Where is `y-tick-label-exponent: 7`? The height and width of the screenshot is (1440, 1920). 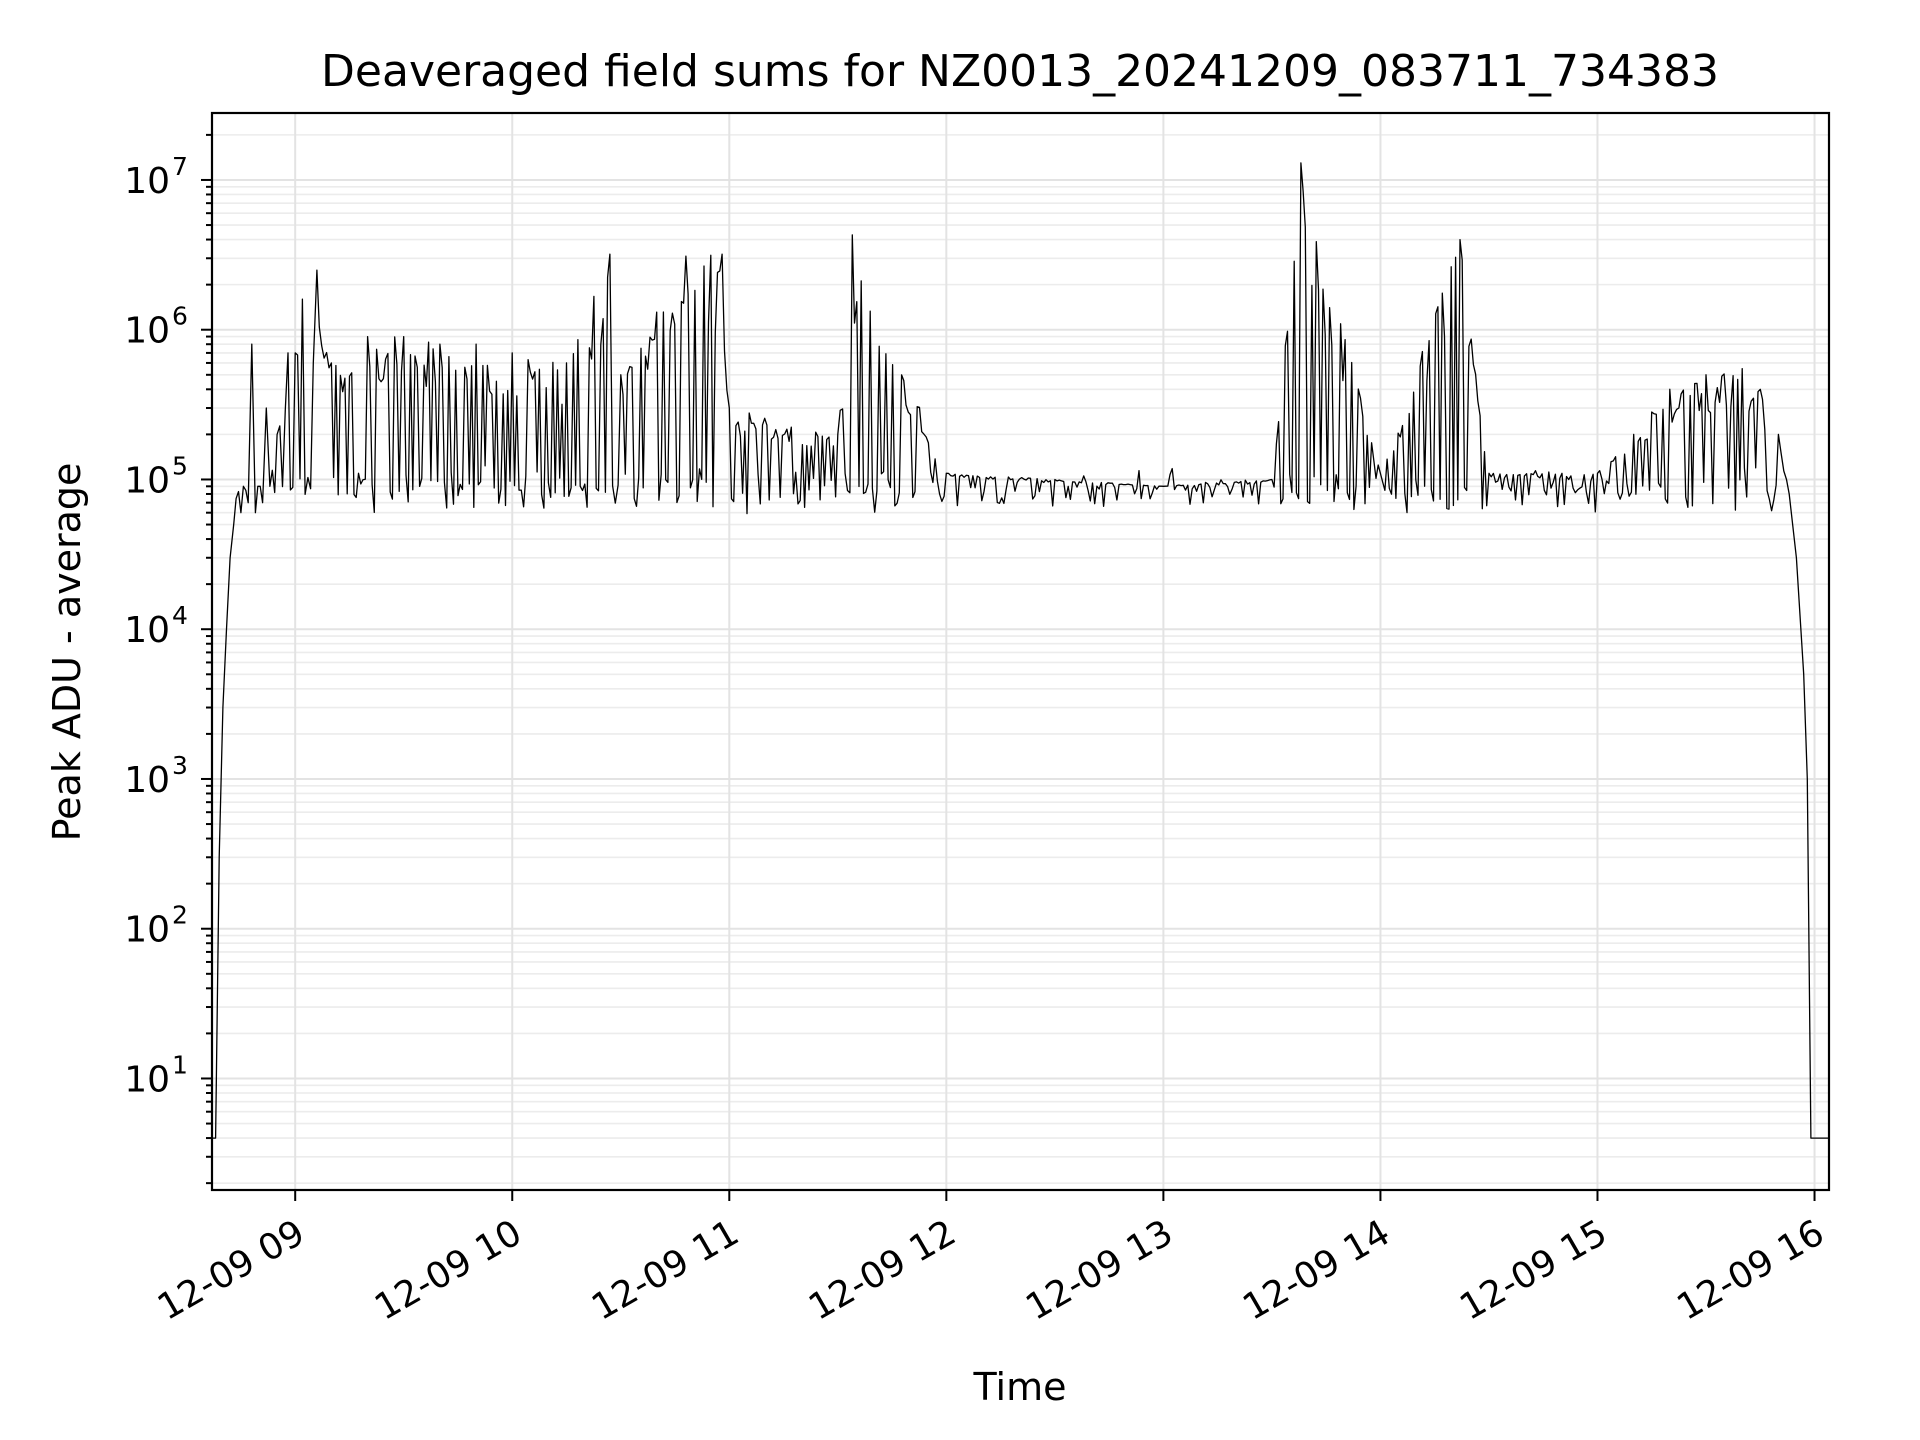 y-tick-label-exponent: 7 is located at coordinates (180, 166).